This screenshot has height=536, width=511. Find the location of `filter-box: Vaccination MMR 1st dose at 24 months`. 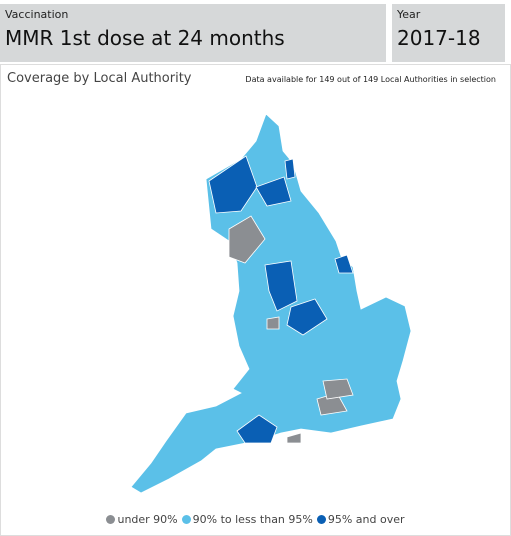

filter-box: Vaccination MMR 1st dose at 24 months is located at coordinates (193, 33).